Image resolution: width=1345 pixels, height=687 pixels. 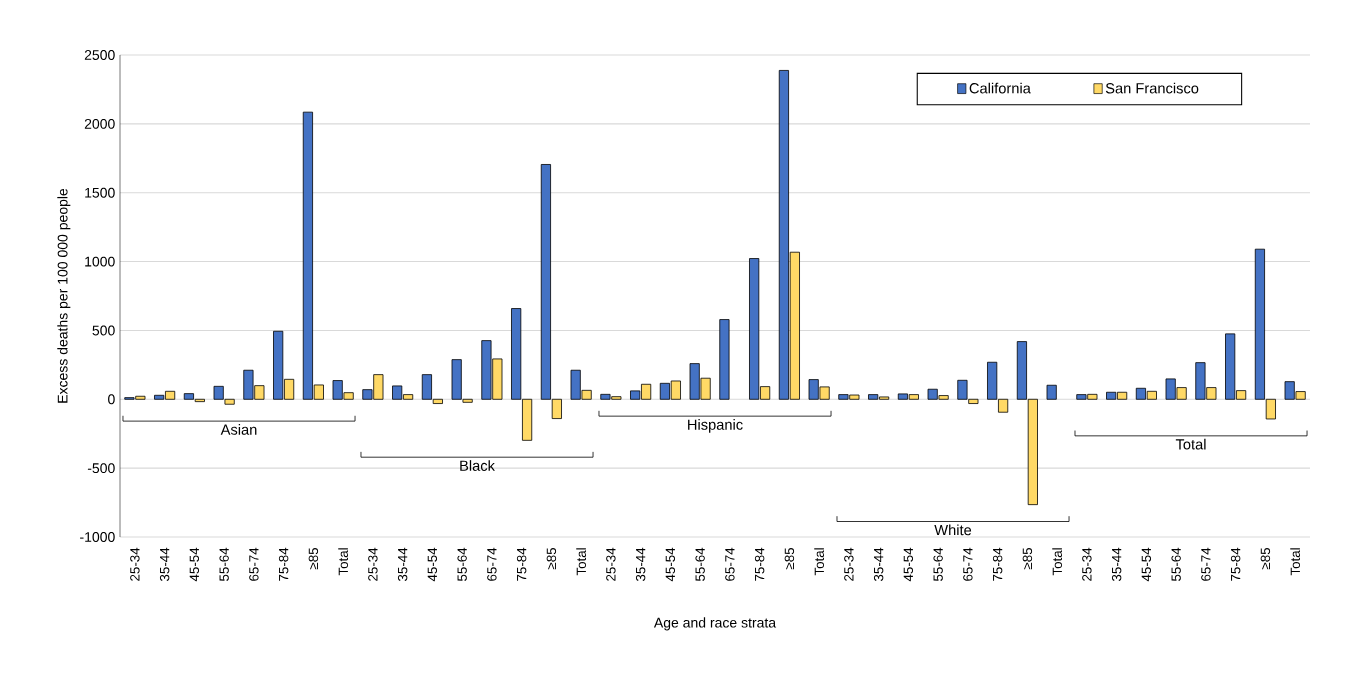 What do you see at coordinates (1000, 88) in the screenshot?
I see `legend-label: California` at bounding box center [1000, 88].